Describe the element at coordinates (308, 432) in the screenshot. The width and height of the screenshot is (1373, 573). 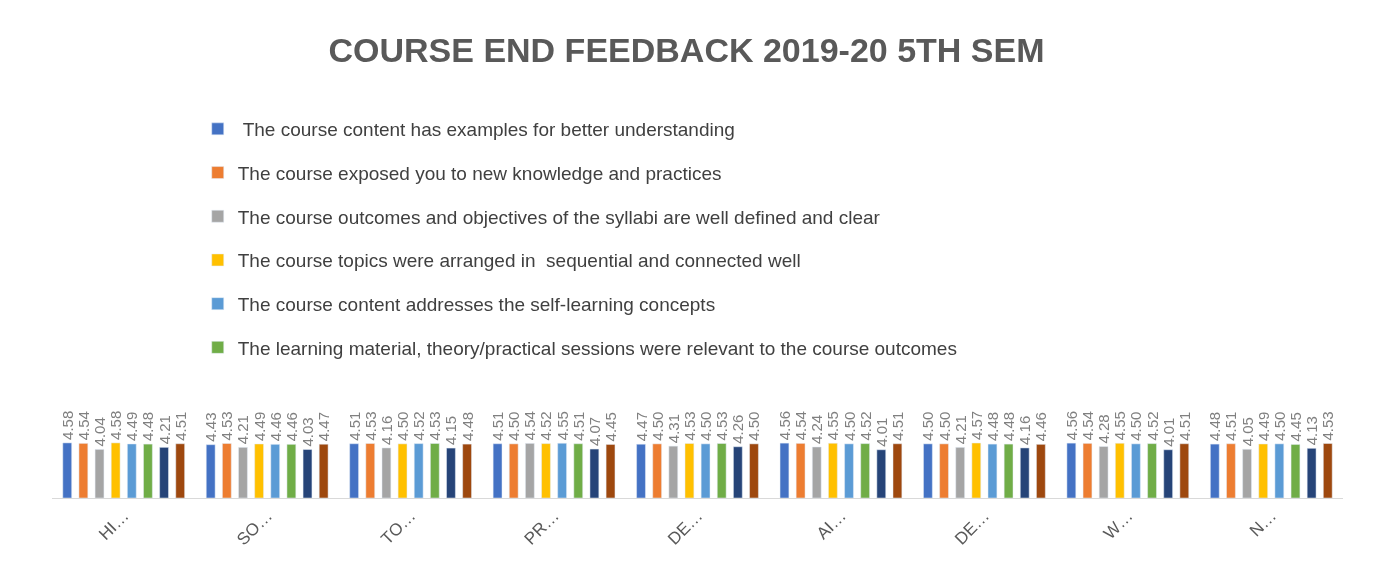
I see `data-label: 4.03` at that location.